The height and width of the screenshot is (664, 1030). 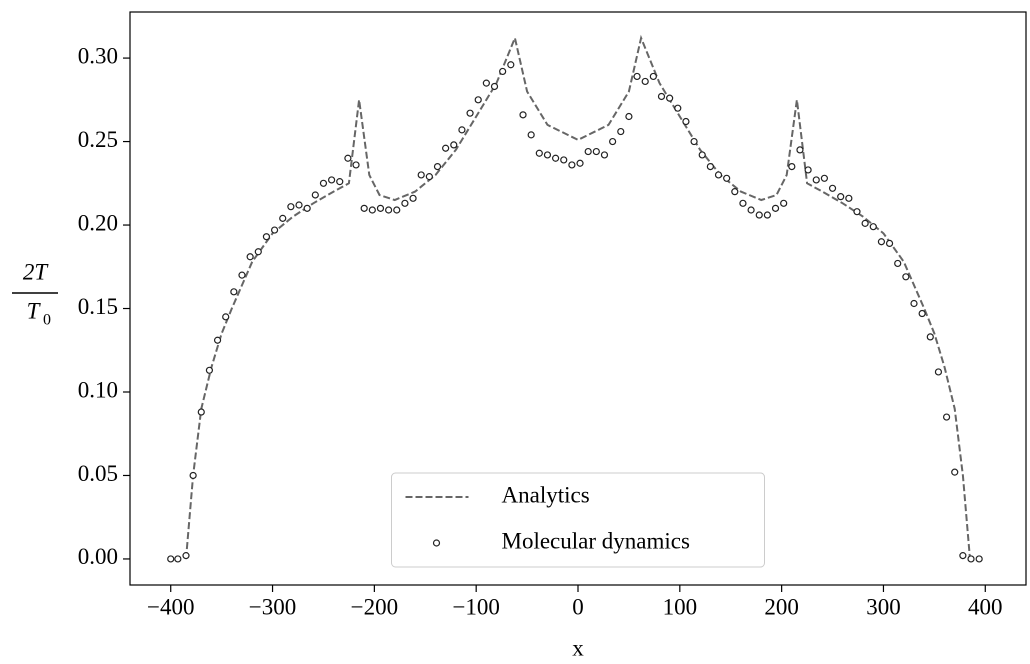 I want to click on y-tick-label: 0.20, so click(x=98, y=222).